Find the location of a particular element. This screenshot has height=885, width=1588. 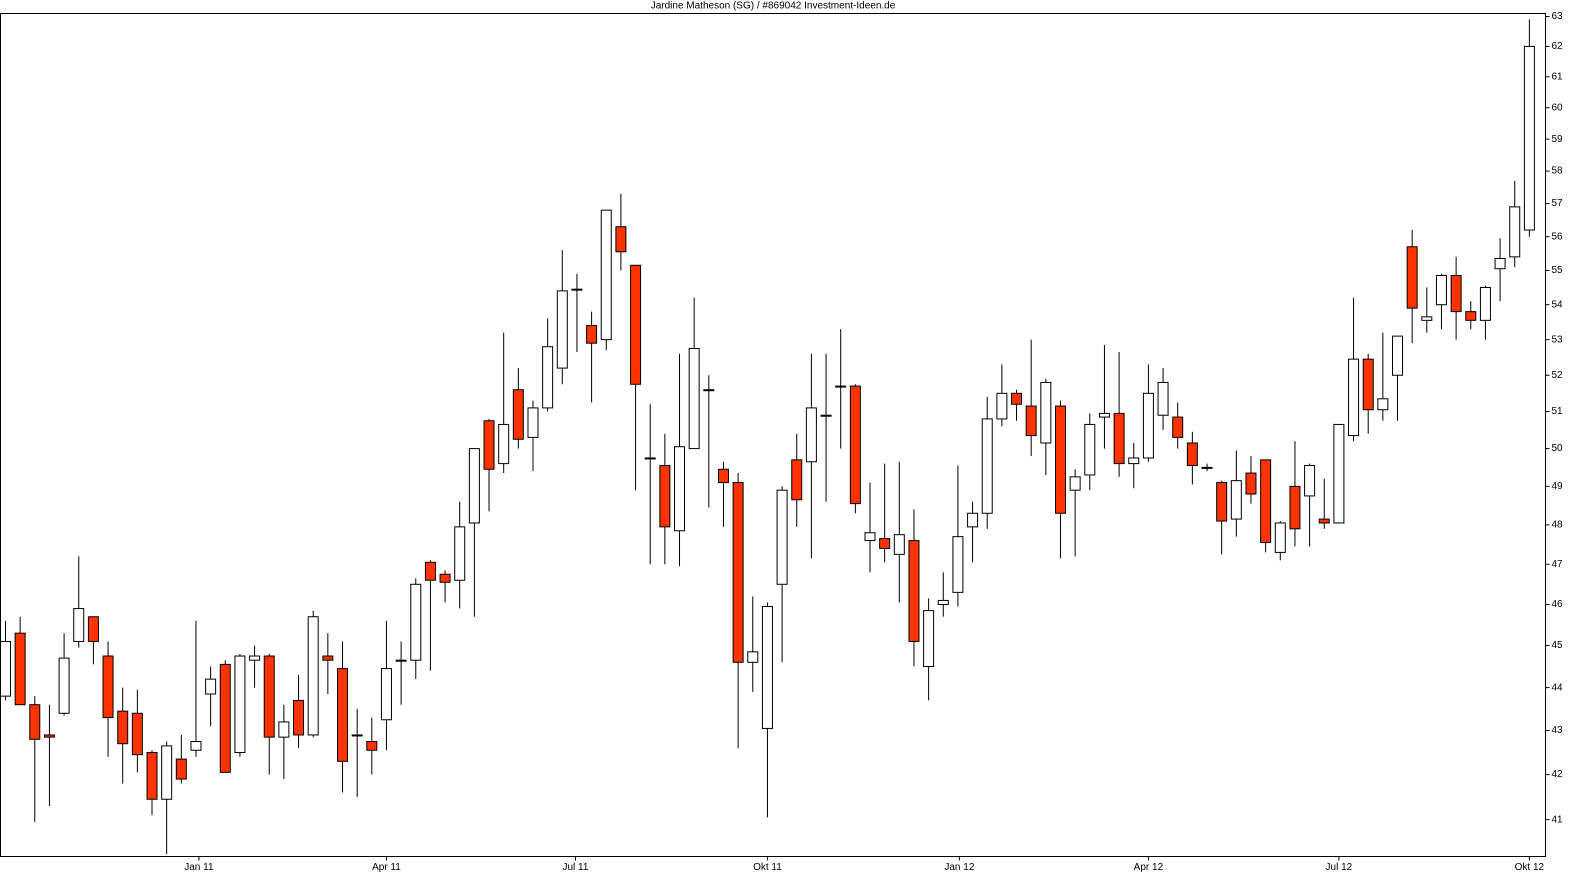

y-tick-label: 57 is located at coordinates (1558, 203).